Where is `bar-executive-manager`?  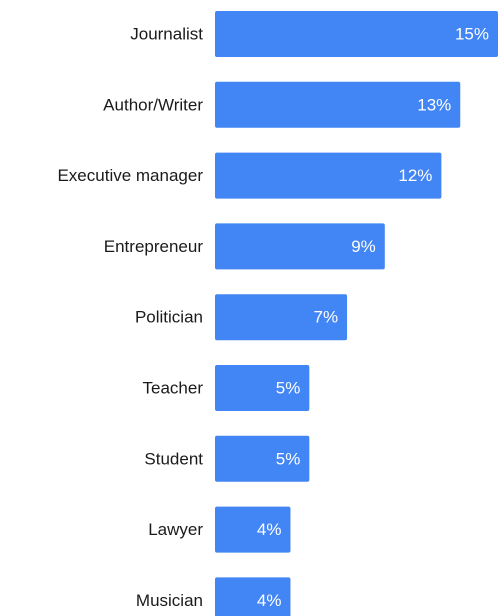 bar-executive-manager is located at coordinates (328, 175).